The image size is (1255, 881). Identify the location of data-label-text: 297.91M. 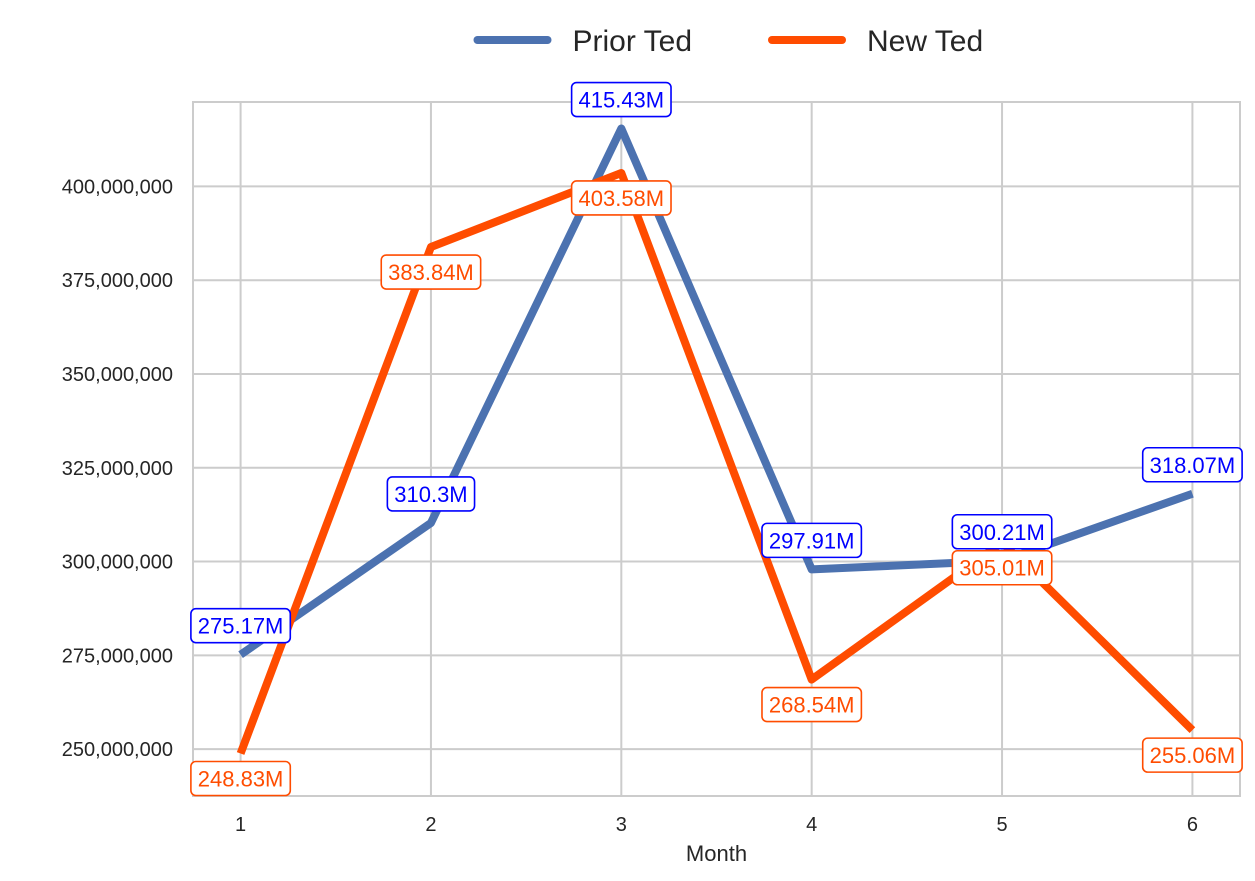
(812, 540).